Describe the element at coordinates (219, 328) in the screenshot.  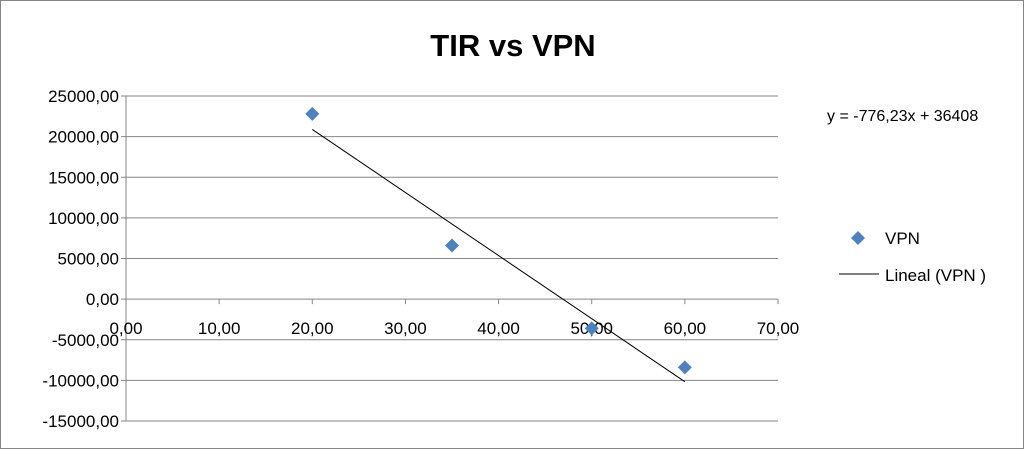
I see `x-tick-label: 10,00` at that location.